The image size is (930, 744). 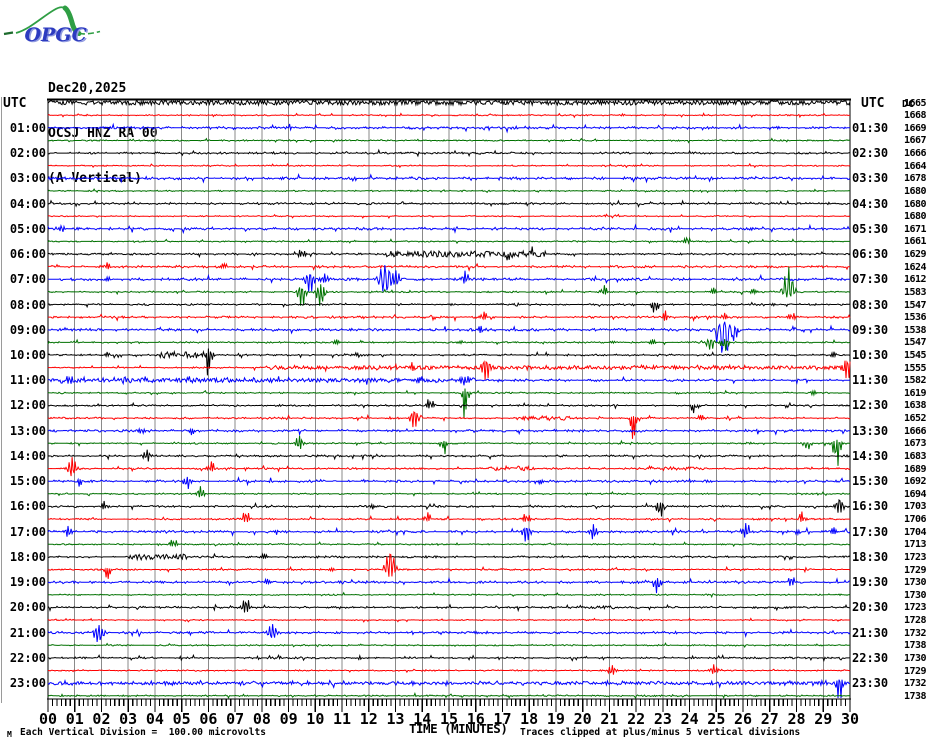 I want to click on minute-label: 30, so click(x=850, y=719).